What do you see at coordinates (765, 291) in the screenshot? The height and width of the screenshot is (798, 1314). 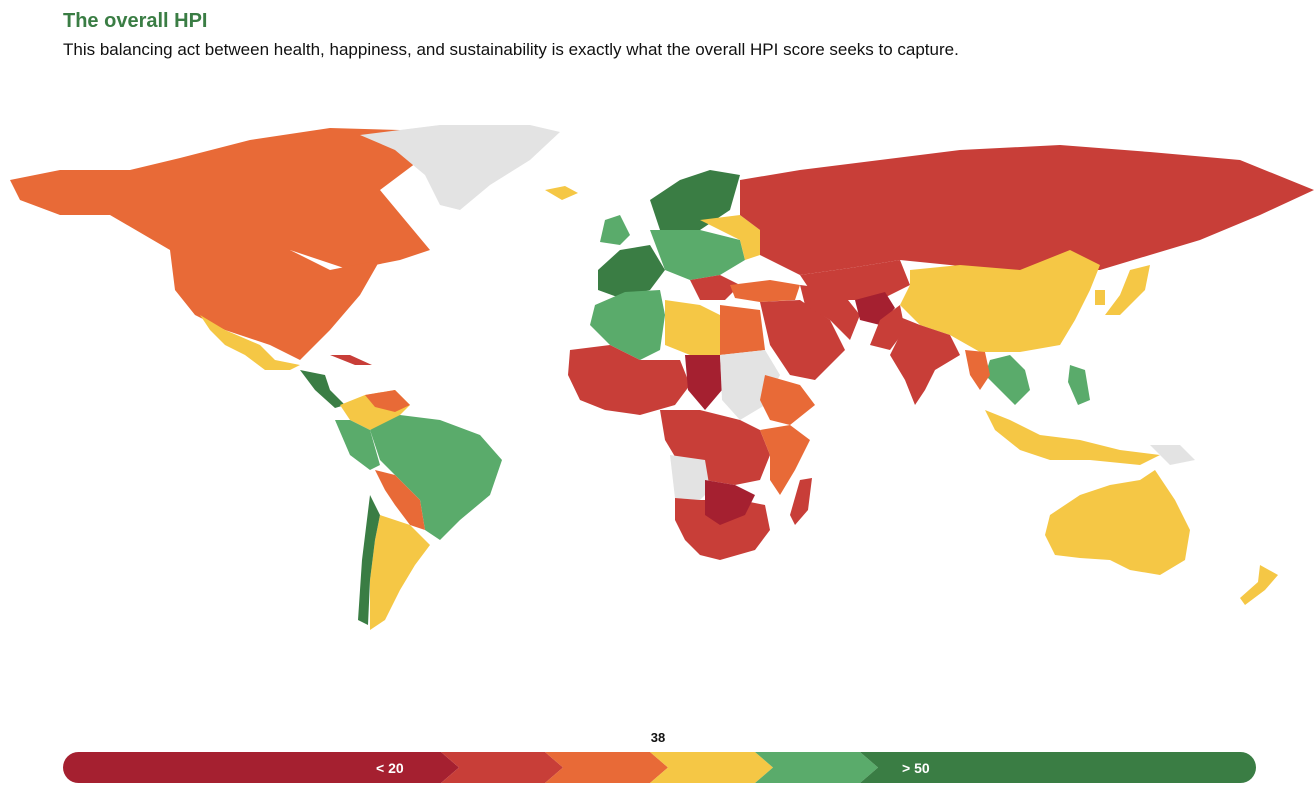 I see `region-turkey` at bounding box center [765, 291].